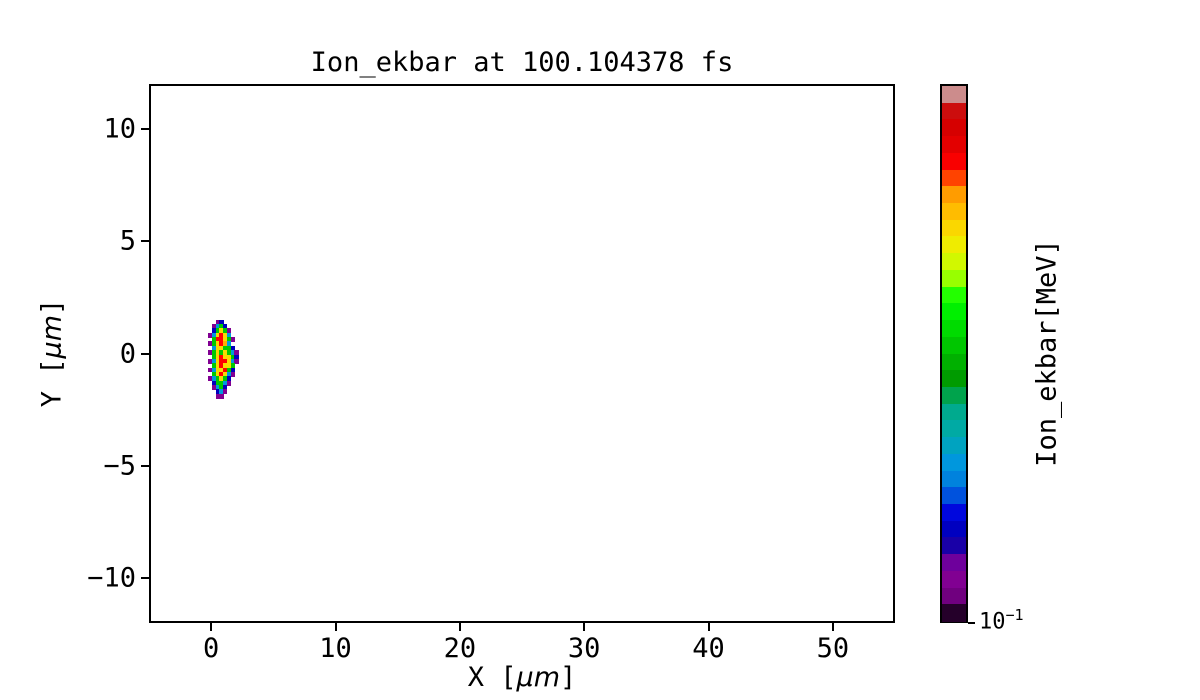 The height and width of the screenshot is (700, 1200). Describe the element at coordinates (111, 578) in the screenshot. I see `y-tick-label: −10` at that location.